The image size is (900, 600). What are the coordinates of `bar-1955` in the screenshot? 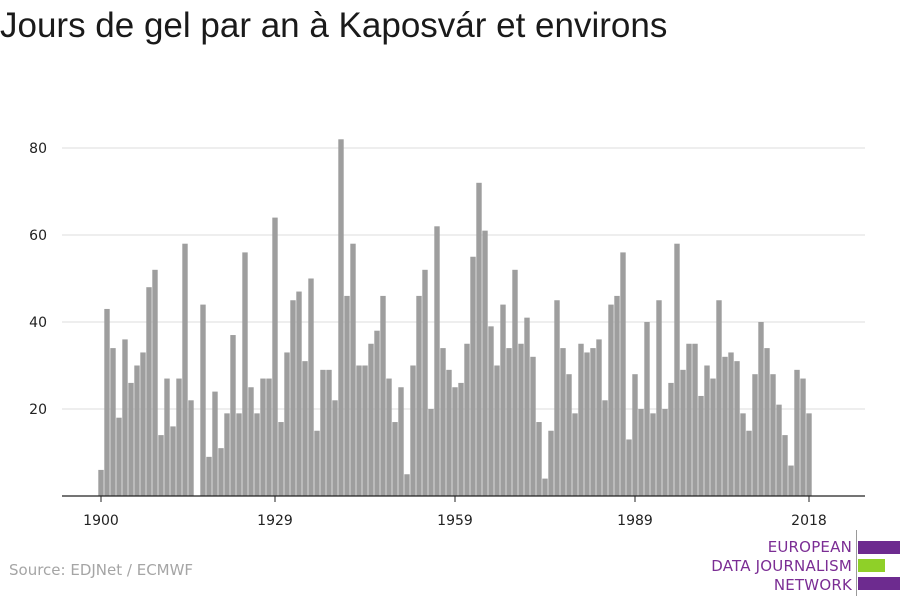 It's located at (431, 452).